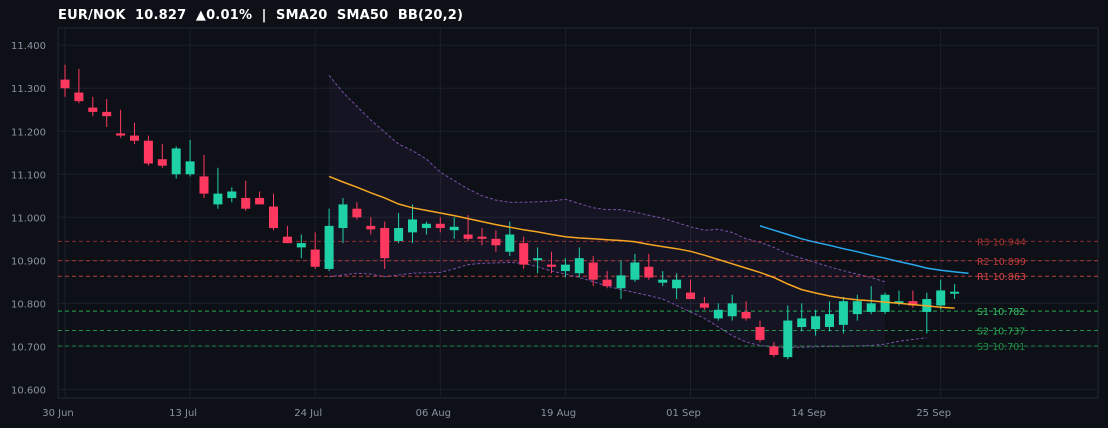 The width and height of the screenshot is (1108, 428). I want to click on y-tick-label: 10.900, so click(28, 261).